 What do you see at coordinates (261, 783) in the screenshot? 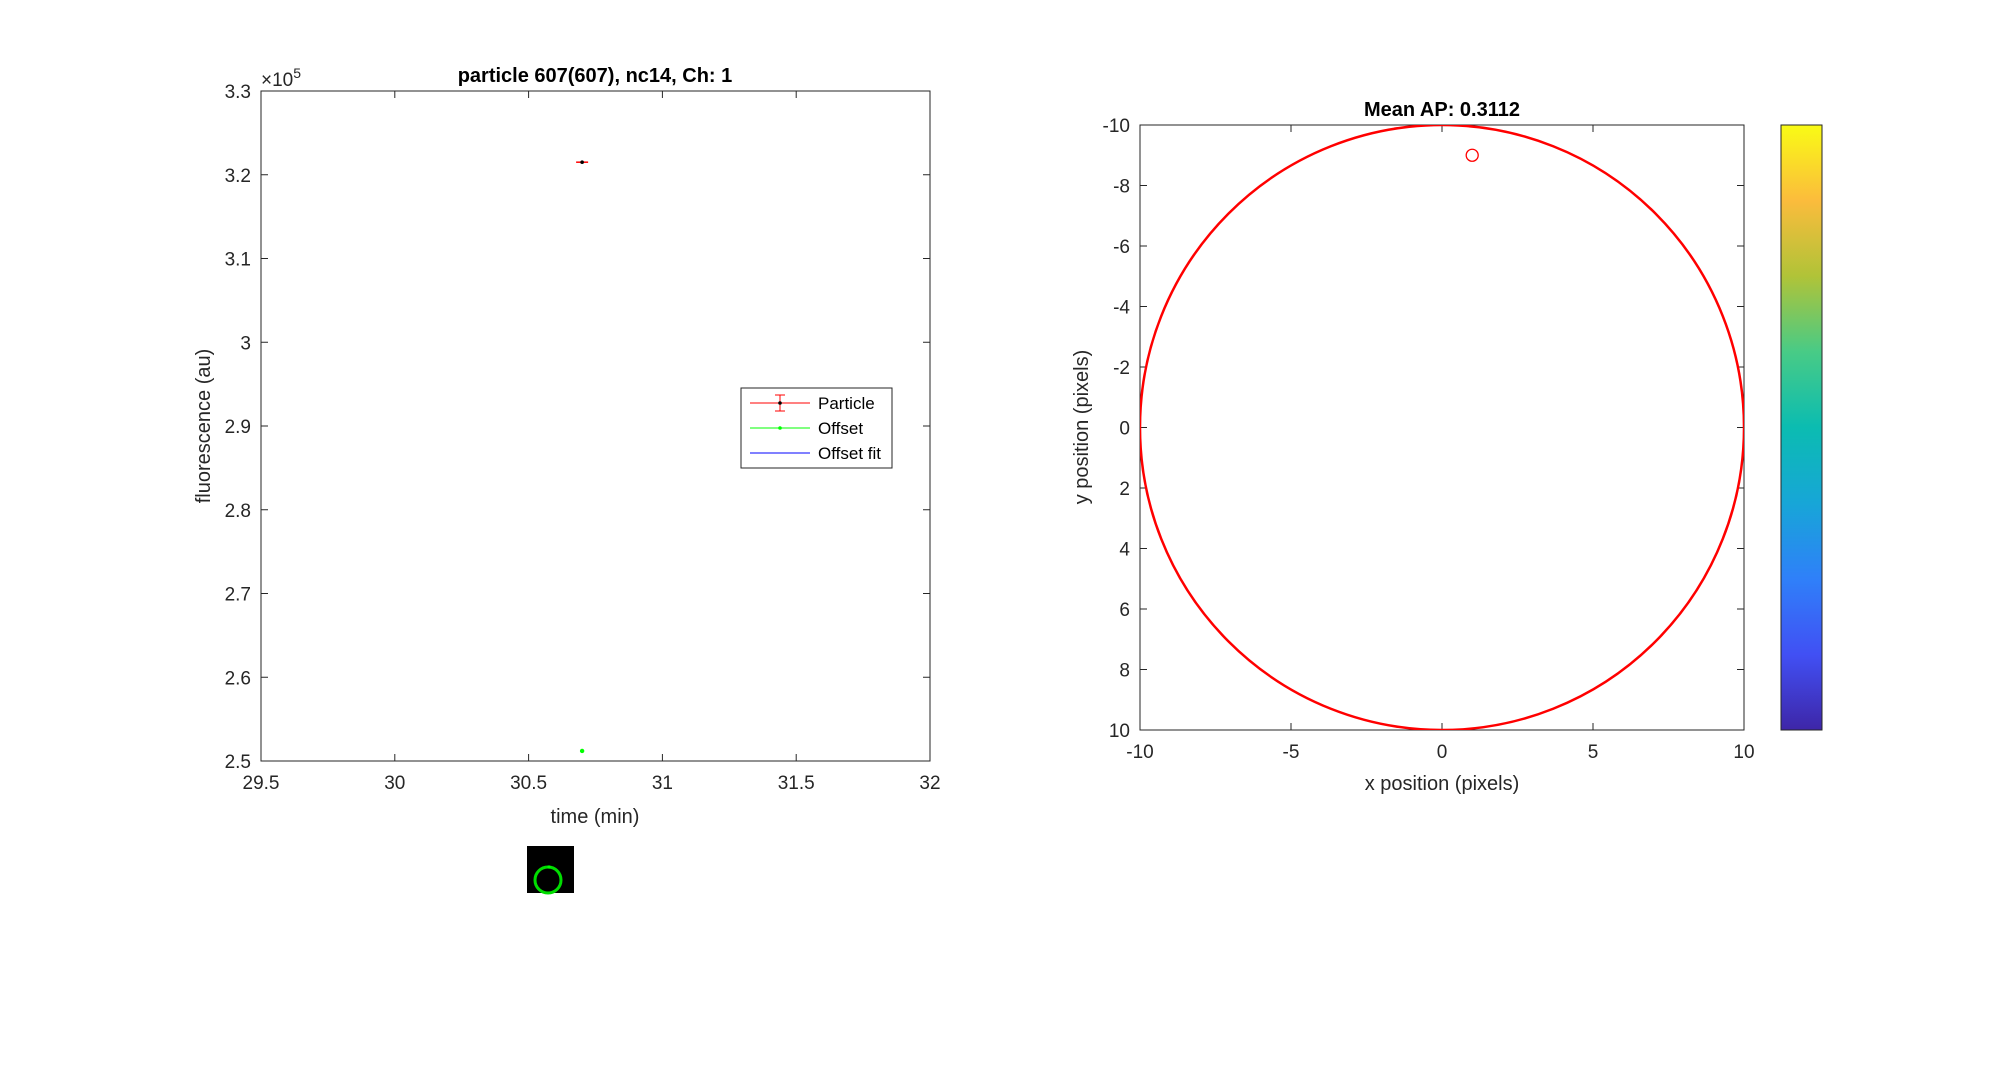
I see `x-tick-label: 29.5` at bounding box center [261, 783].